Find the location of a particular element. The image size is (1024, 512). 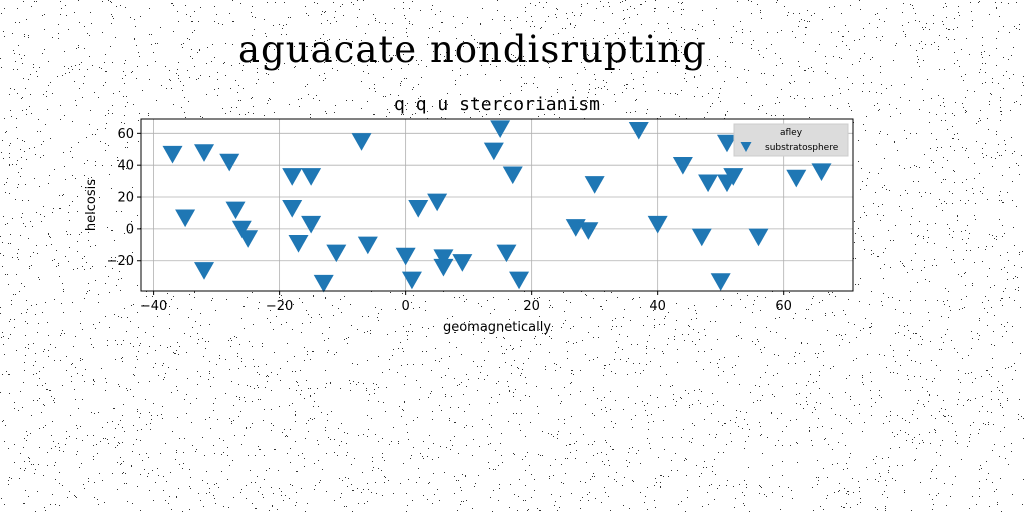

y-axis-ticks: −20 0 20 40 60 is located at coordinates (124, 198).